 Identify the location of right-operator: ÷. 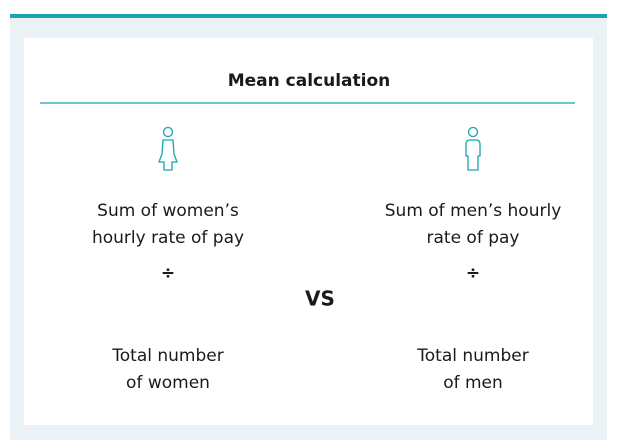
(473, 273).